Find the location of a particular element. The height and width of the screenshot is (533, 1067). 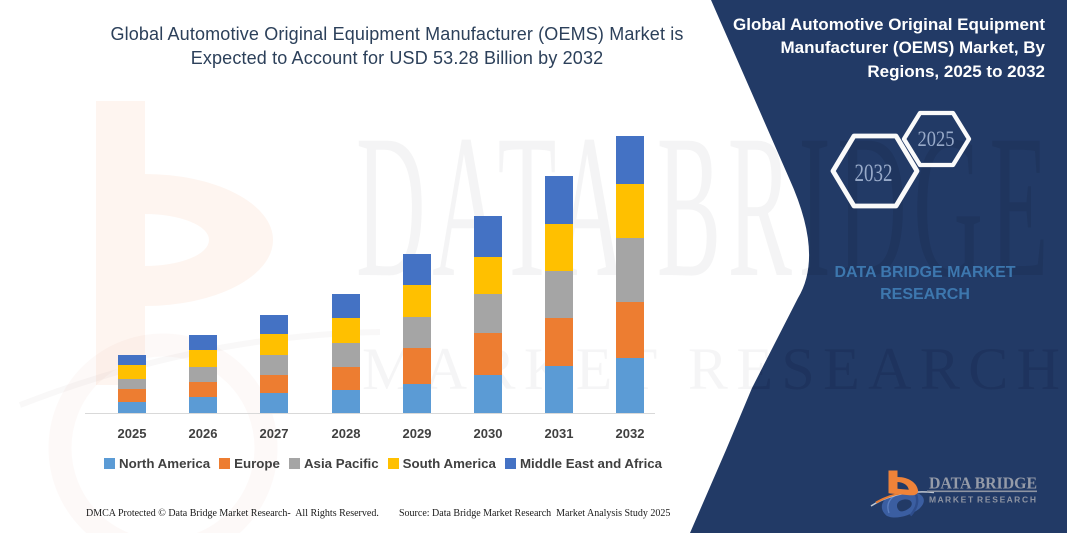

svg-text: 2032 is located at coordinates (874, 173).